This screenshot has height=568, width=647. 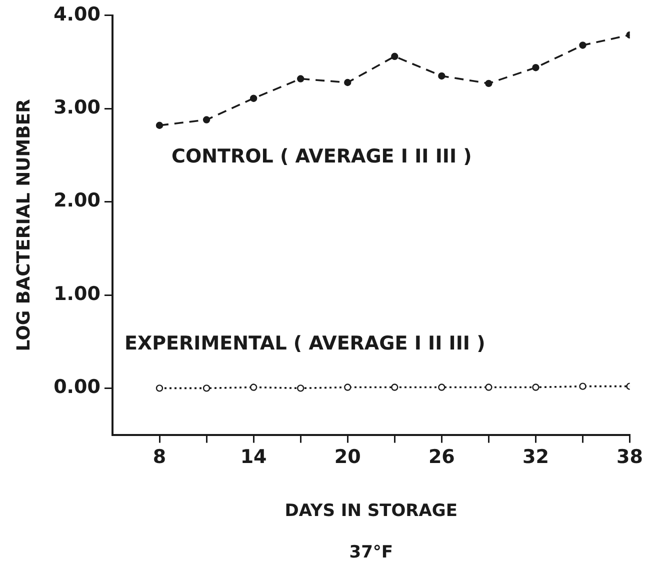 I want to click on x-tick-label: 20, so click(x=347, y=457).